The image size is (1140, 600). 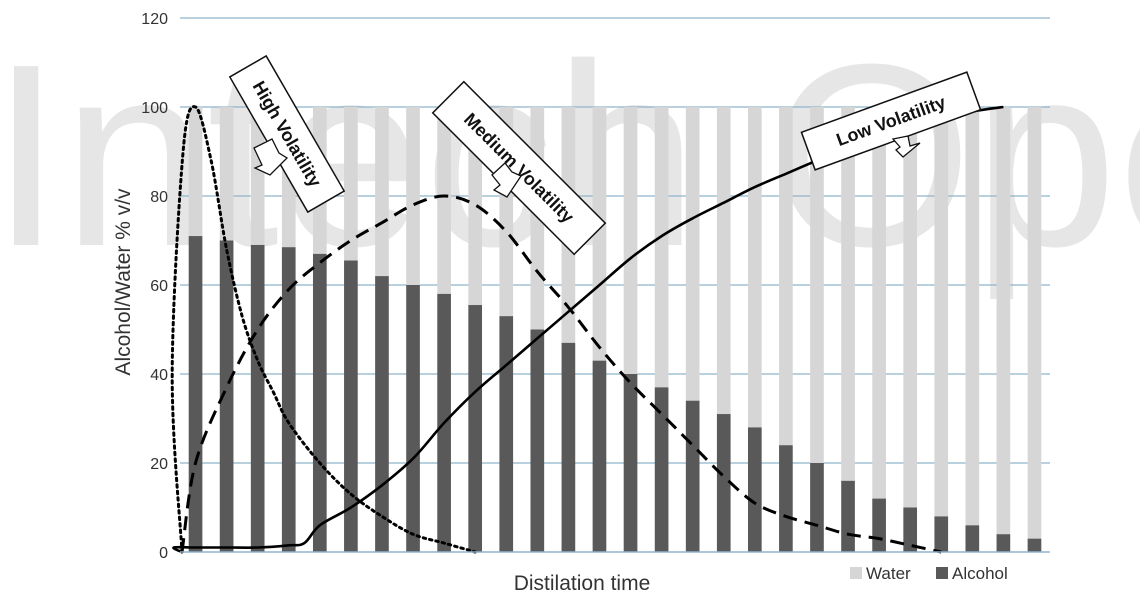 I want to click on y-tick-label: 0, so click(x=163, y=553).